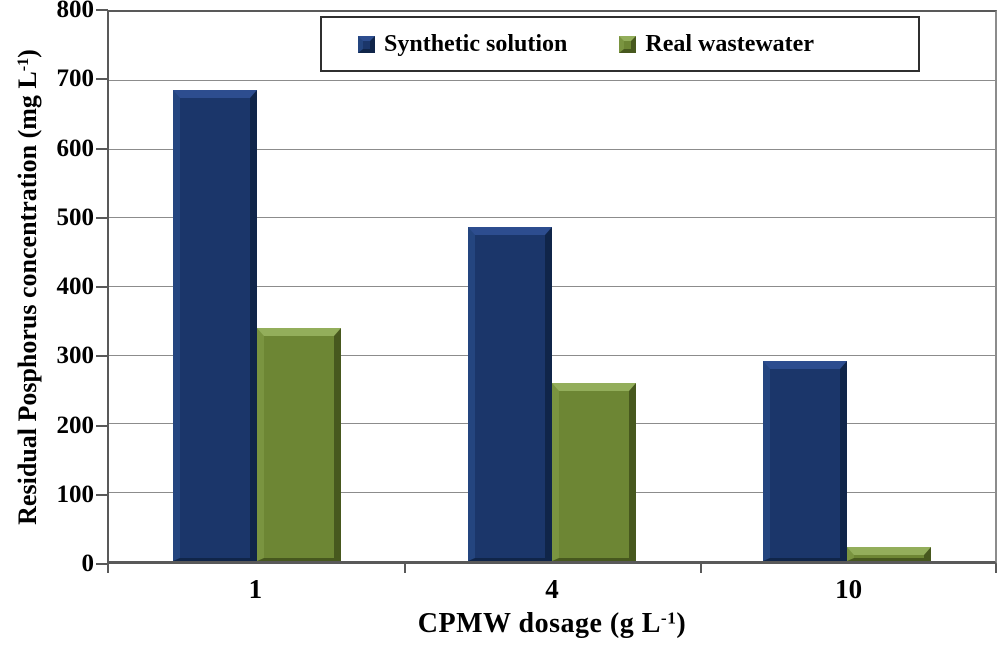 This screenshot has width=1000, height=650. I want to click on legend-item-synthetic-solution: Synthetic solution, so click(462, 44).